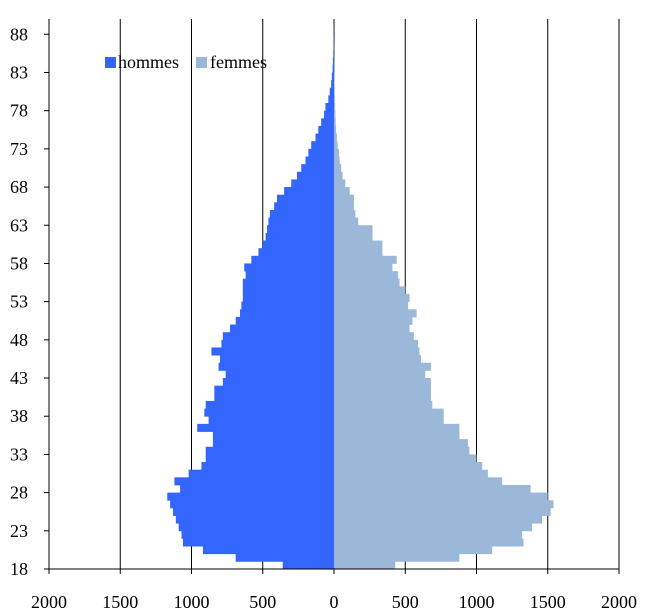 The image size is (652, 614). I want to click on x-tick-label: 500, so click(405, 602).